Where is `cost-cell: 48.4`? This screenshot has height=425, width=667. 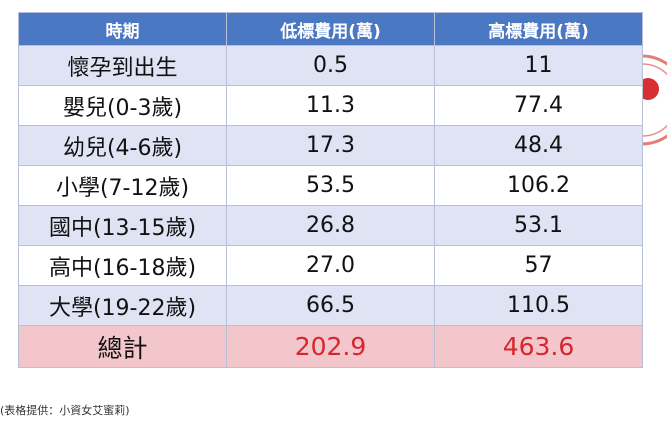
cost-cell: 48.4 is located at coordinates (538, 145).